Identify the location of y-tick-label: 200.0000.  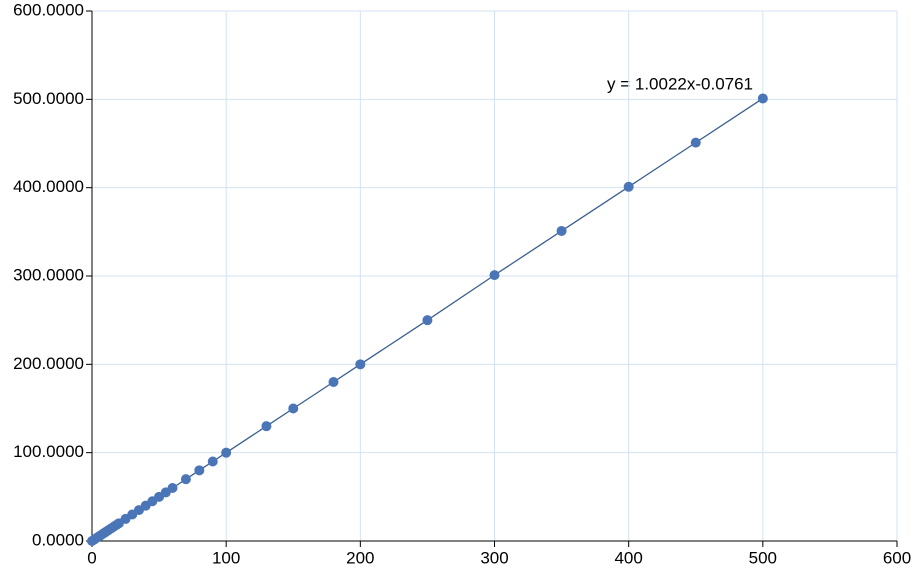
(48, 363).